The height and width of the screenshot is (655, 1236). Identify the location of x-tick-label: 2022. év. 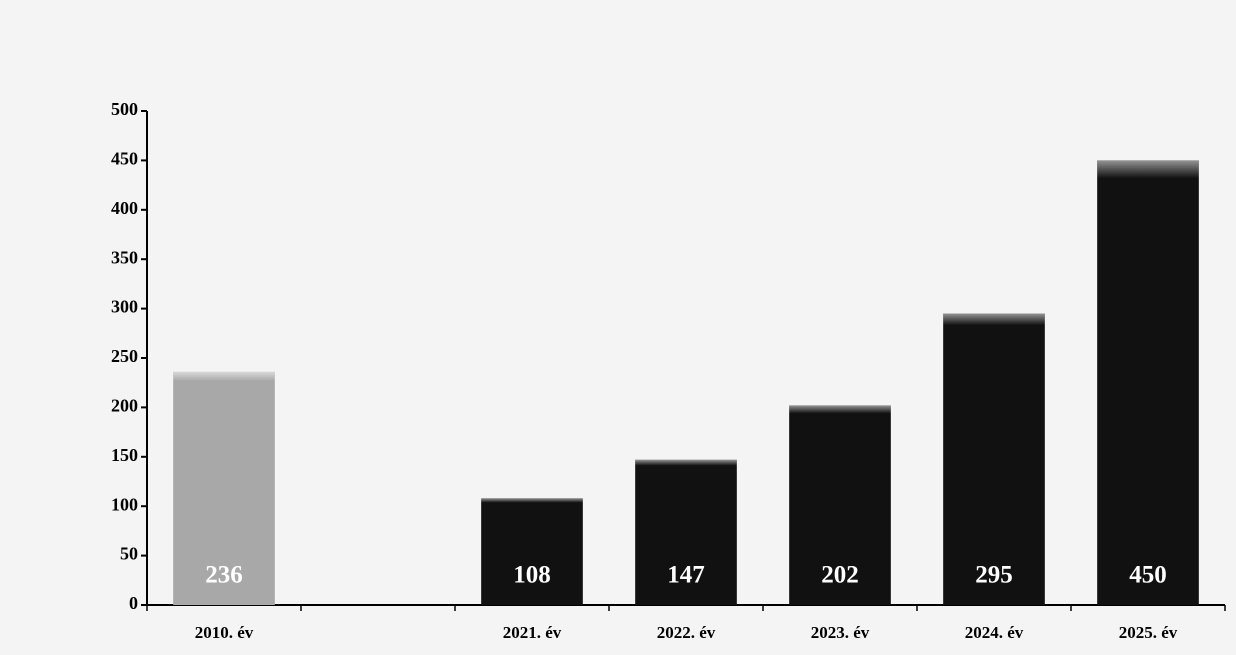
(686, 632).